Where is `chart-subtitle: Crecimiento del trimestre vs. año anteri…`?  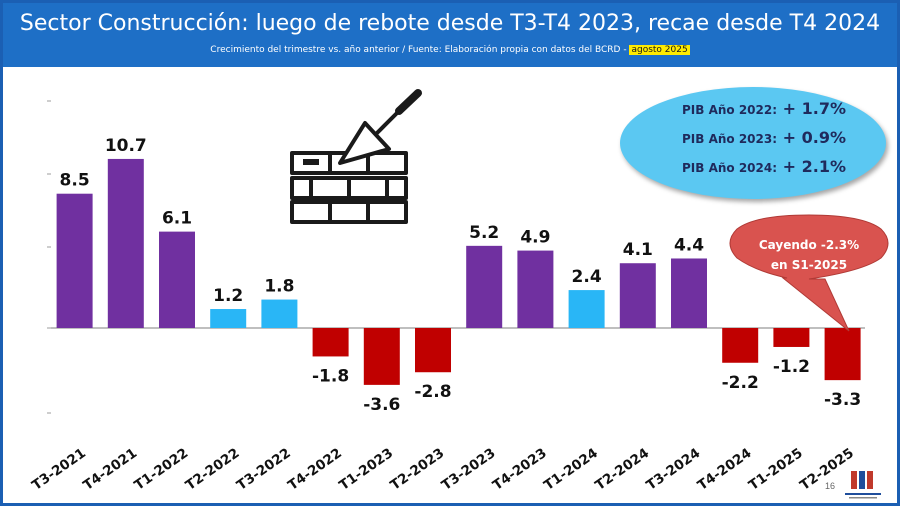
chart-subtitle: Crecimiento del trimestre vs. año anteri… is located at coordinates (450, 50).